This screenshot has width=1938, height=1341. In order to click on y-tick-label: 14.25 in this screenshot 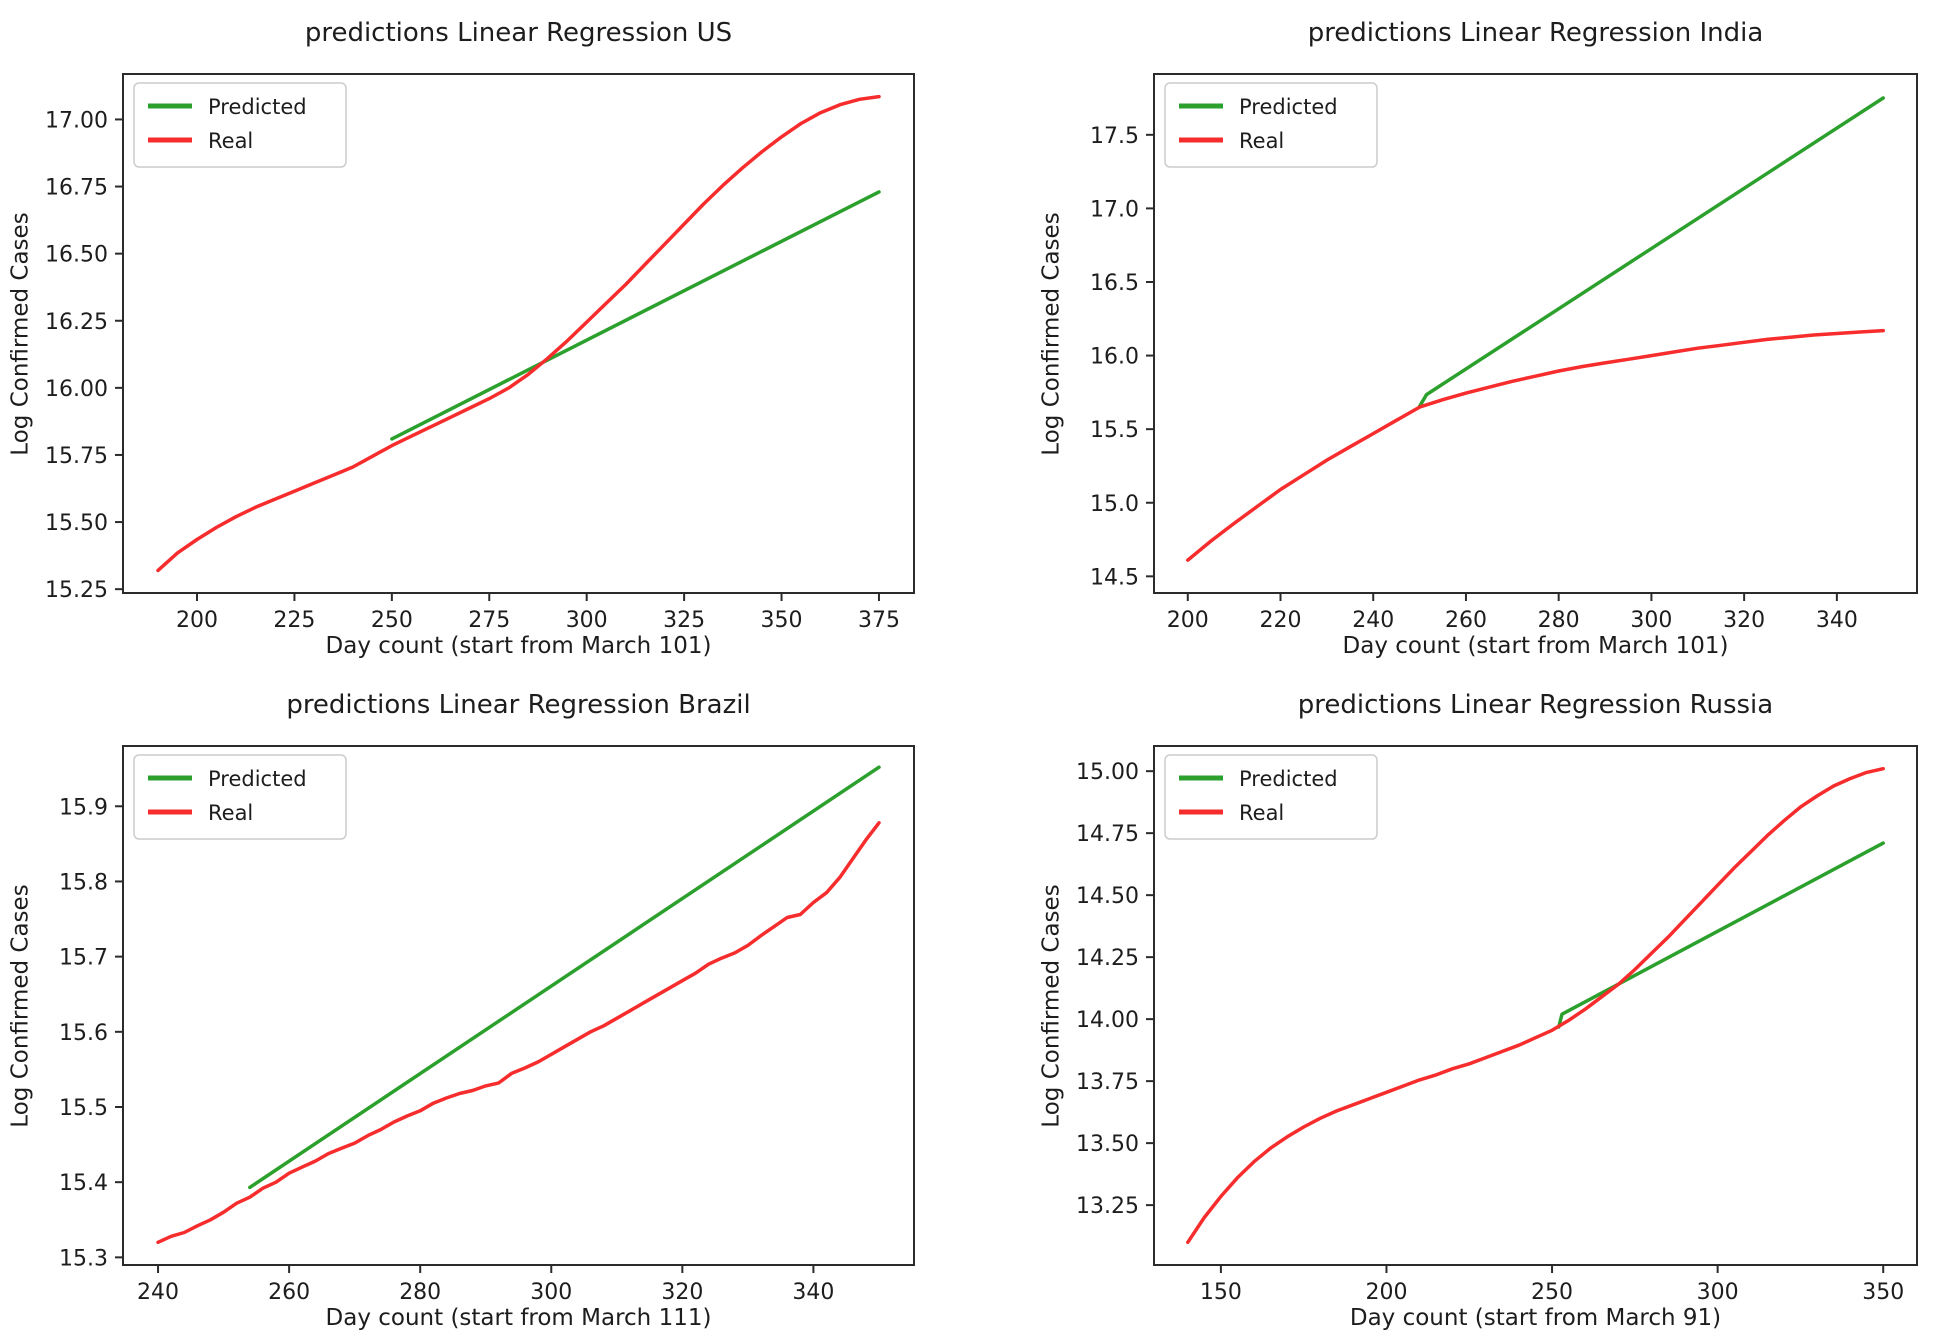, I will do `click(1107, 958)`.